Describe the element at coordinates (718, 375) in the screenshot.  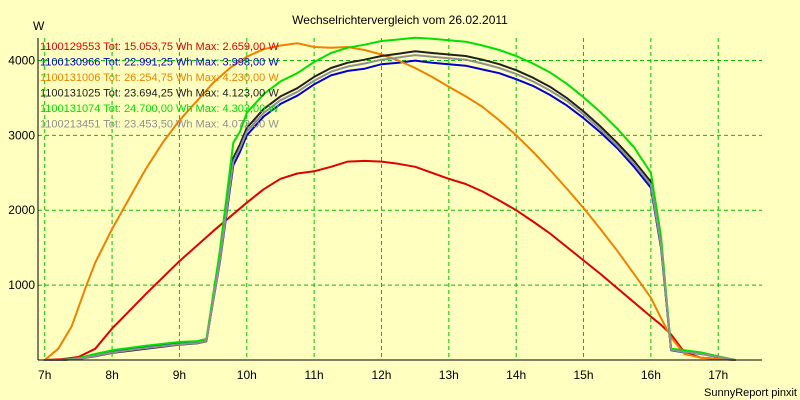
I see `x-tick-label: 17h` at that location.